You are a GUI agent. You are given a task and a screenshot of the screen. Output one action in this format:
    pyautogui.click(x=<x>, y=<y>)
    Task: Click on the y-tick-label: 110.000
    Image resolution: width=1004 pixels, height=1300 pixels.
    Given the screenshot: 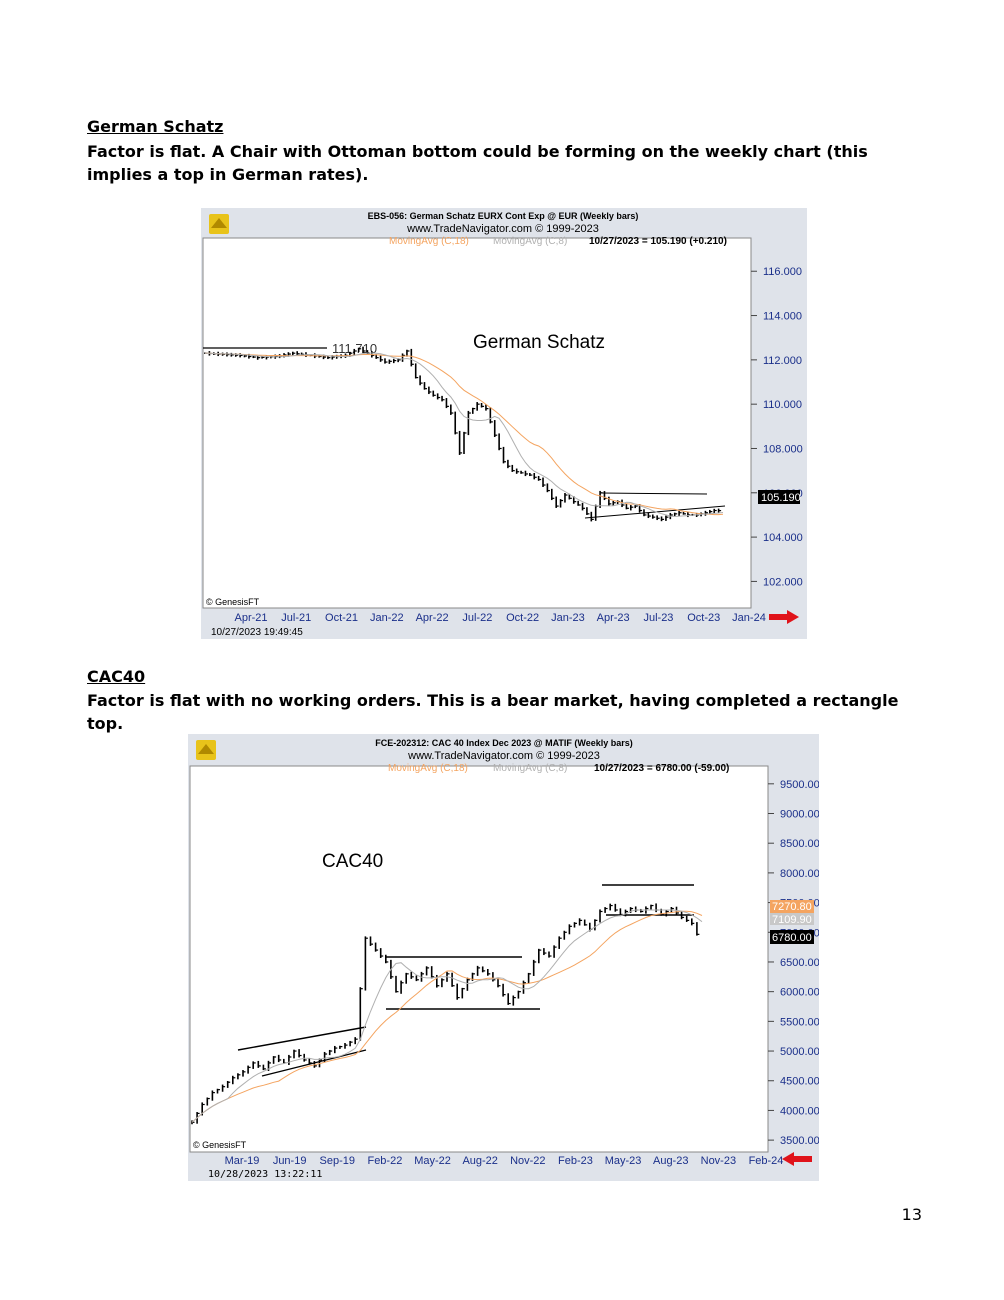 What is the action you would take?
    pyautogui.click(x=782, y=405)
    